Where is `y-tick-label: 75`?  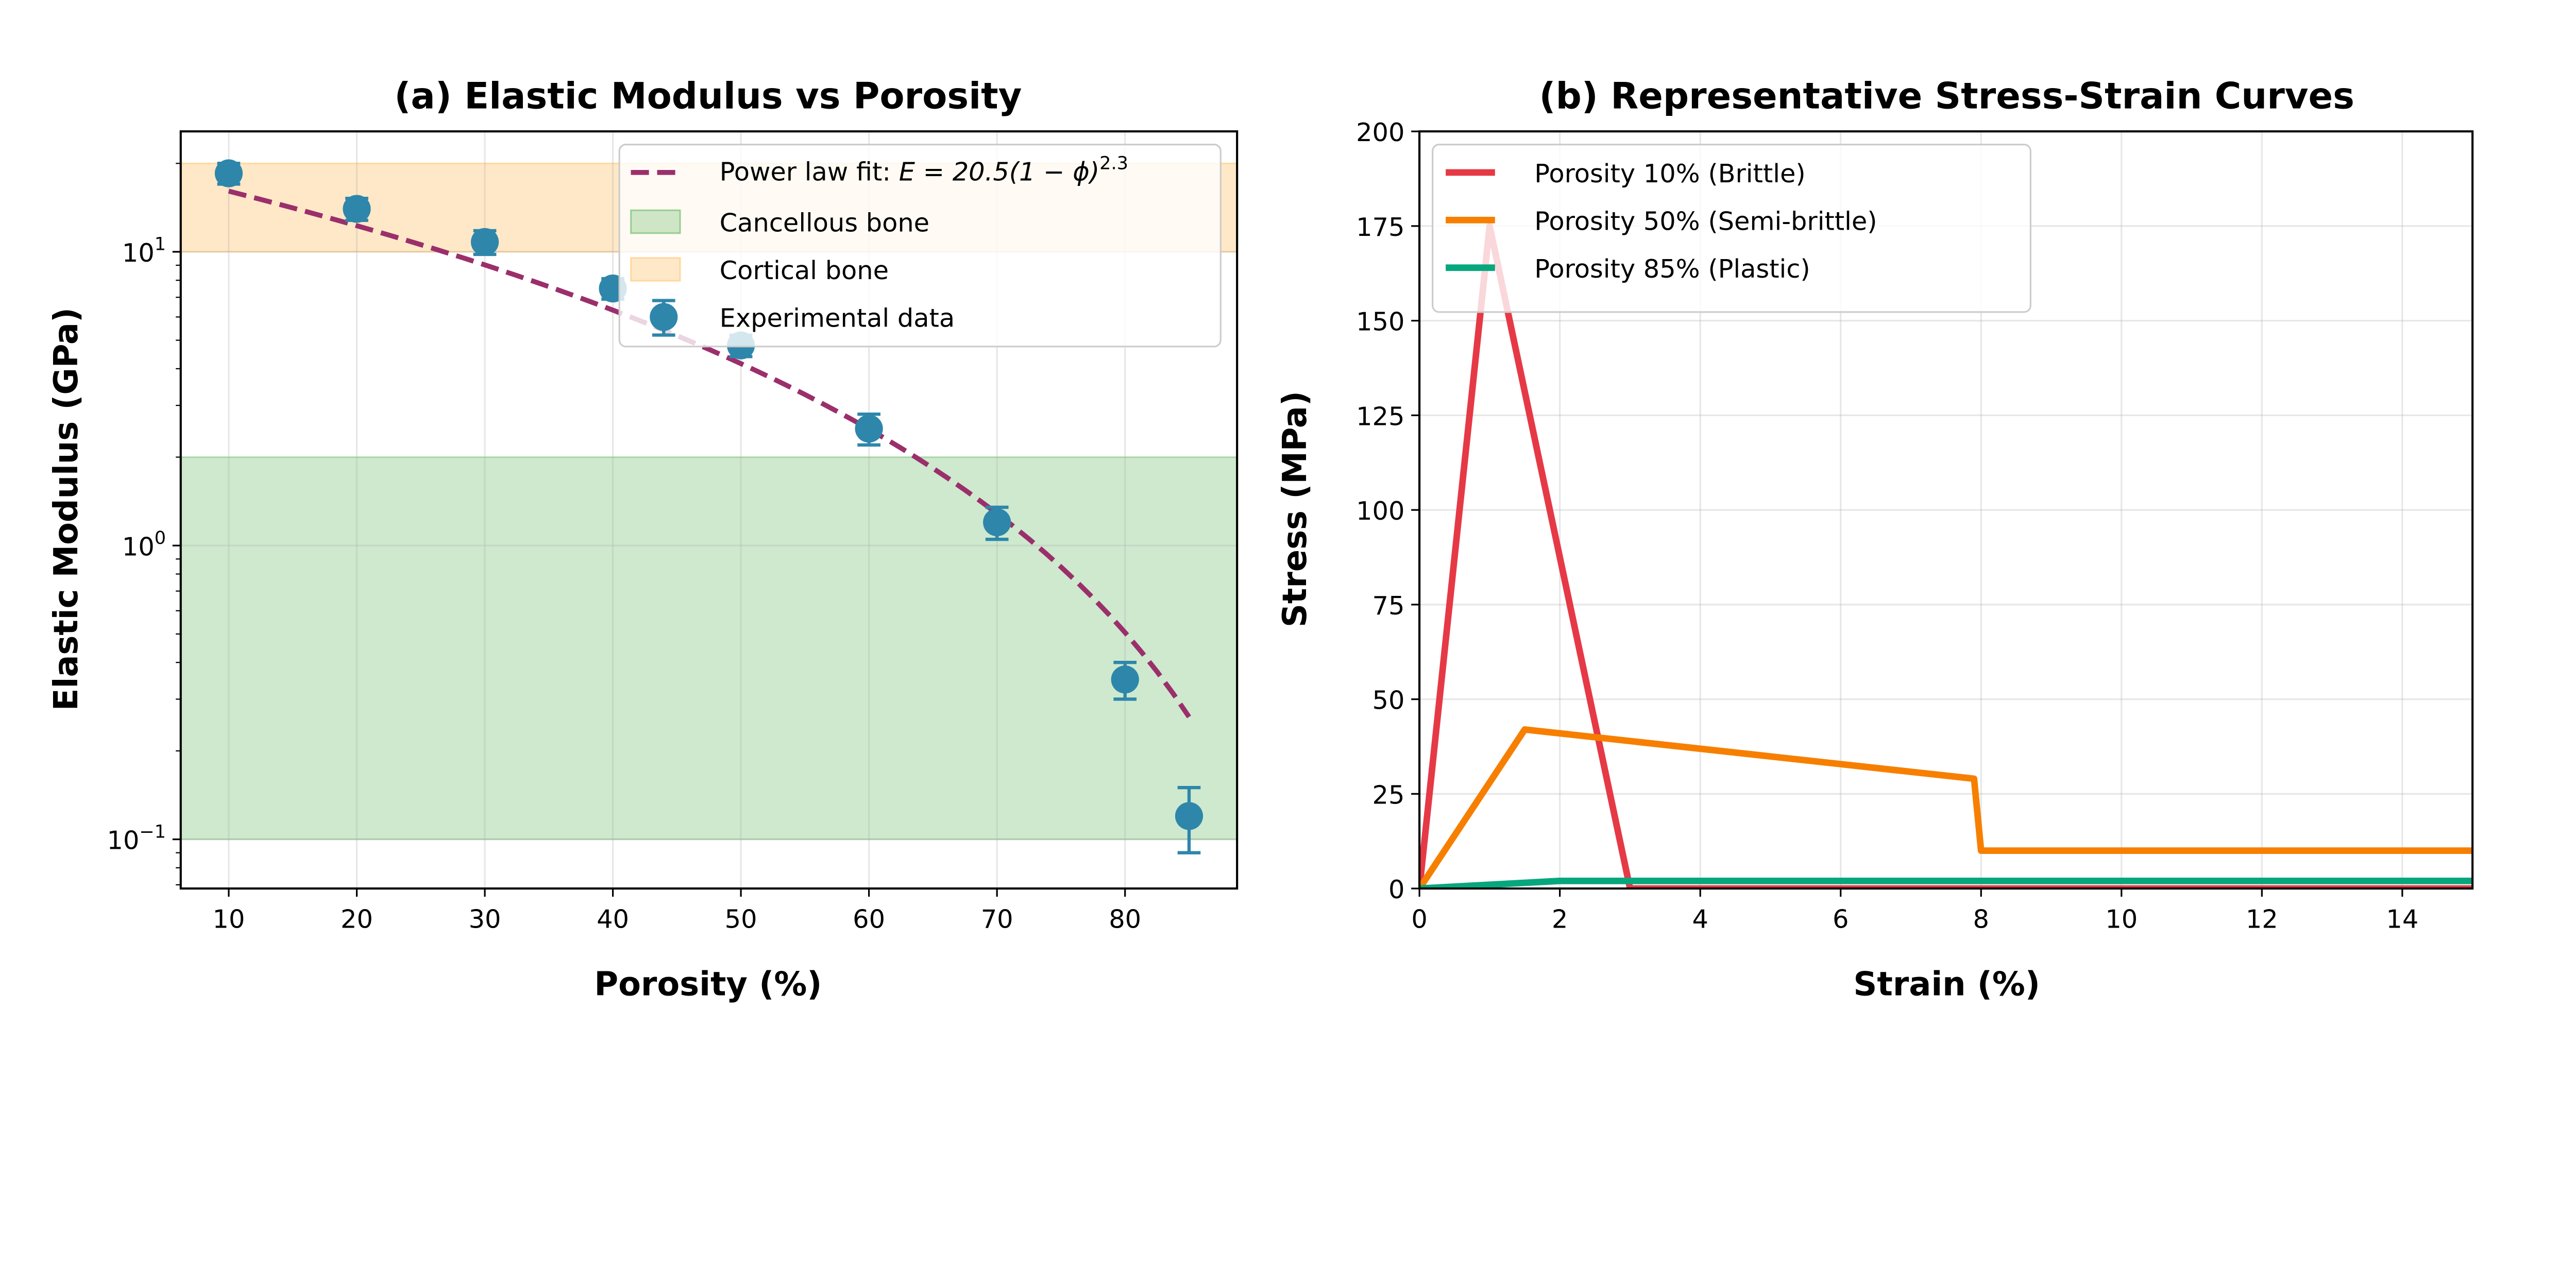
y-tick-label: 75 is located at coordinates (1388, 606).